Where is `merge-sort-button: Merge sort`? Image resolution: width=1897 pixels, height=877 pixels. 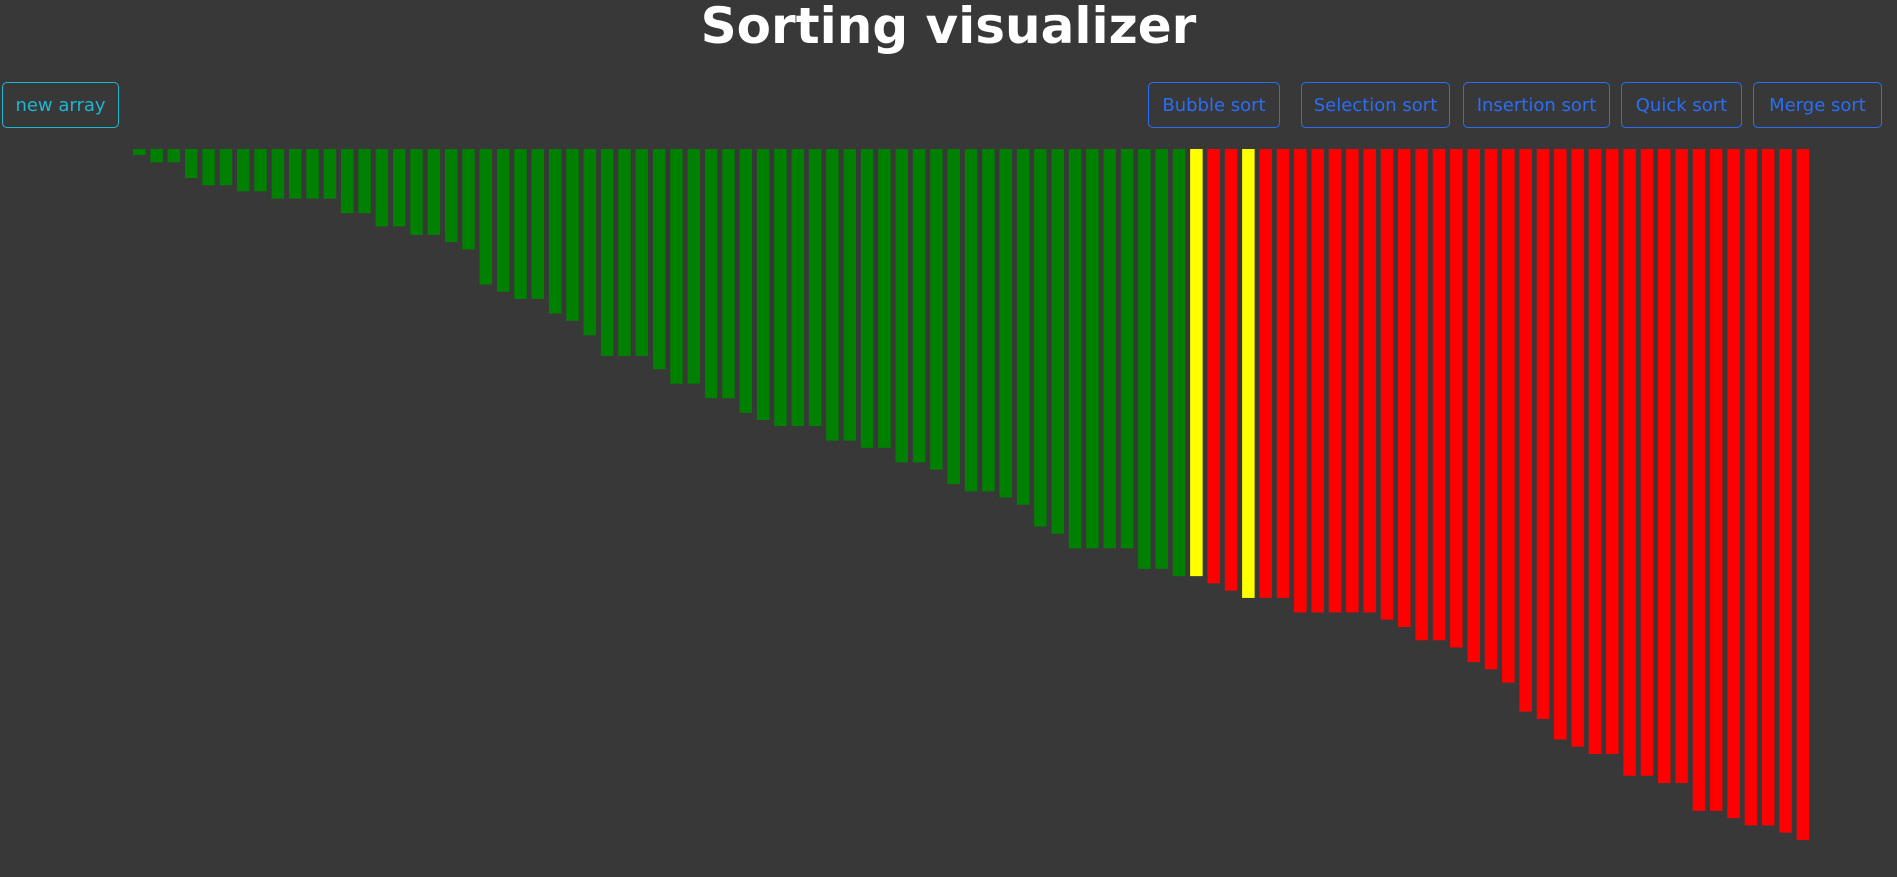 merge-sort-button: Merge sort is located at coordinates (1817, 105).